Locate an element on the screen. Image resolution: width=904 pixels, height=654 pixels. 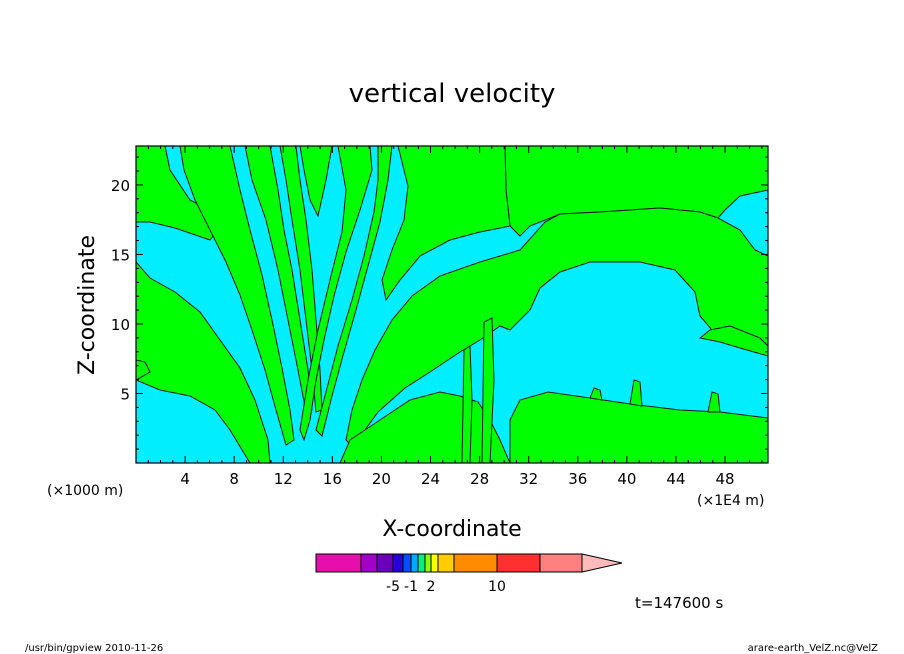
x-tick-label: 16 is located at coordinates (332, 479).